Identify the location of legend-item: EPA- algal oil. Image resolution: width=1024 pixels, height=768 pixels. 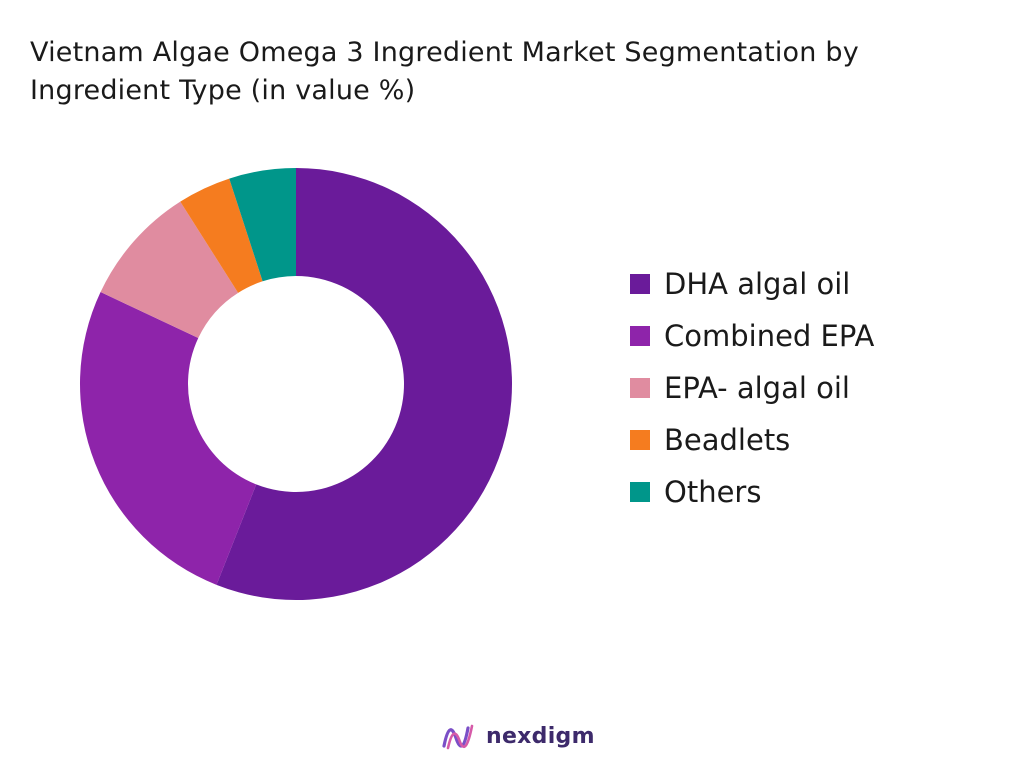
(752, 388).